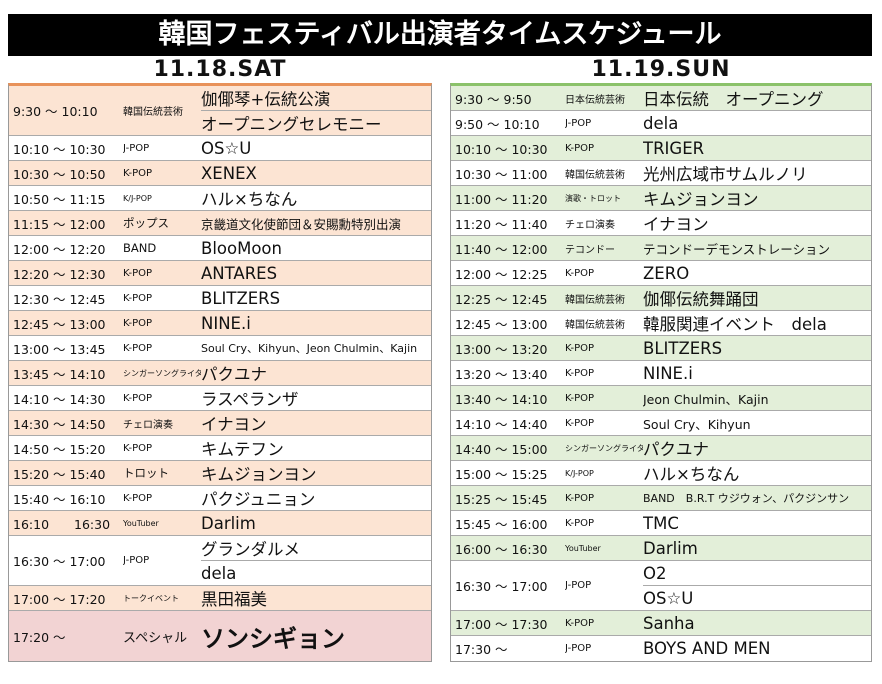 This screenshot has width=882, height=684. What do you see at coordinates (59, 324) in the screenshot?
I see `time: 12:45 ～ 13:00` at bounding box center [59, 324].